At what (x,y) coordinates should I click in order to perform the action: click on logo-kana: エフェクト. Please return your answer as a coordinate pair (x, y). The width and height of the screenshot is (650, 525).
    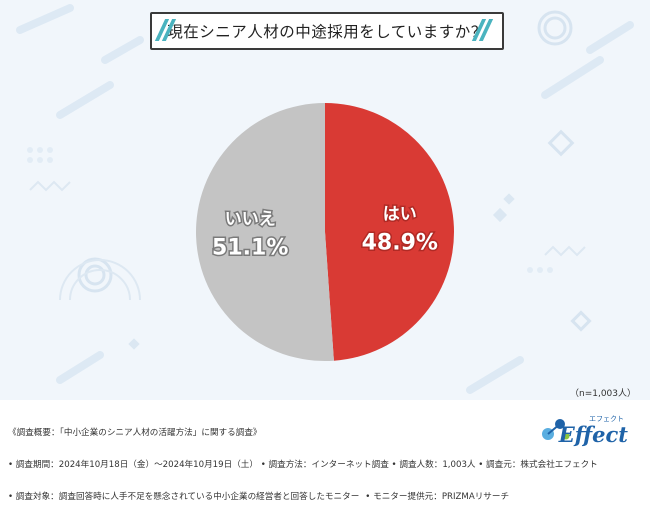
    Looking at the image, I should click on (606, 419).